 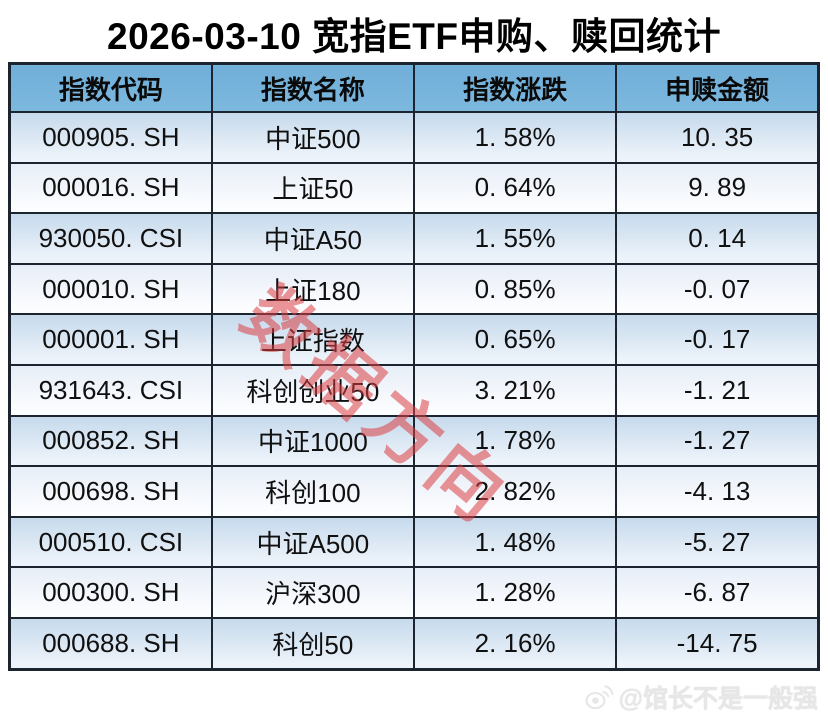 What do you see at coordinates (414, 36) in the screenshot?
I see `page-title: 2026-03-10 宽指ETF申购、赎回统计` at bounding box center [414, 36].